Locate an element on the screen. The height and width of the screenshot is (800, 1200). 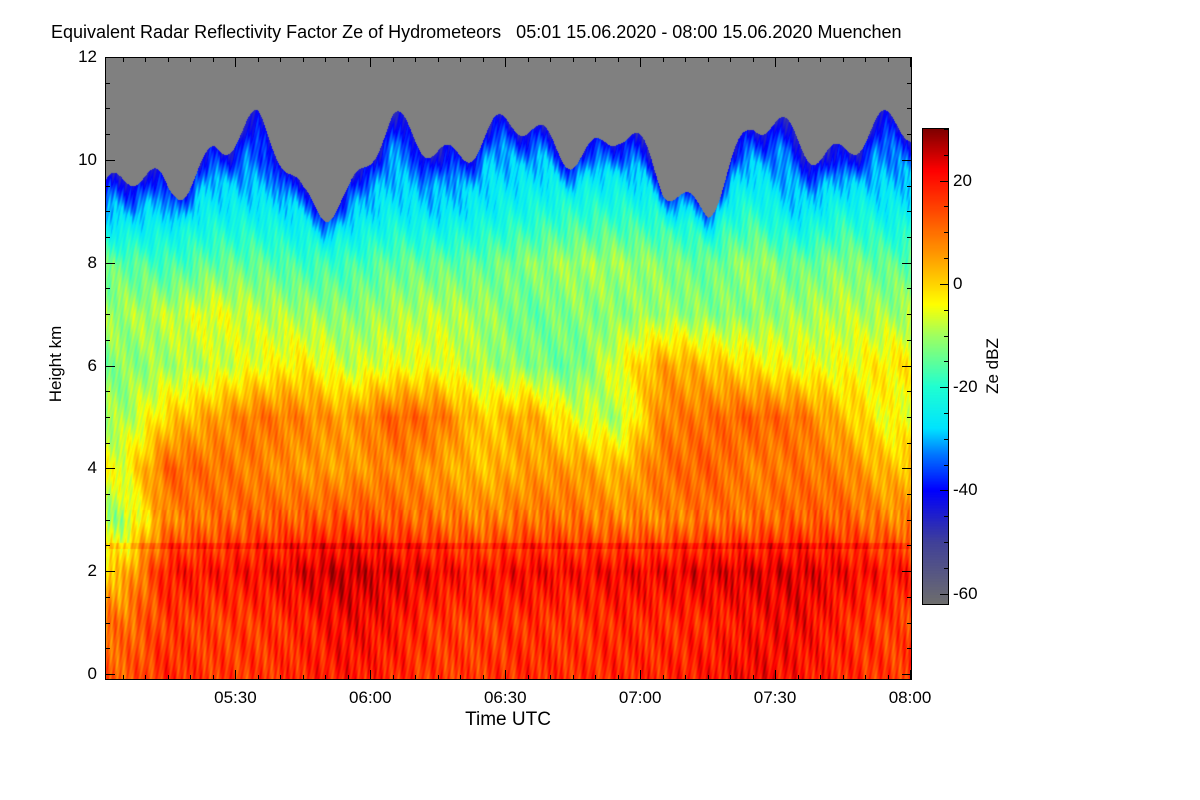
y-tick-label: 4 is located at coordinates (92, 468).